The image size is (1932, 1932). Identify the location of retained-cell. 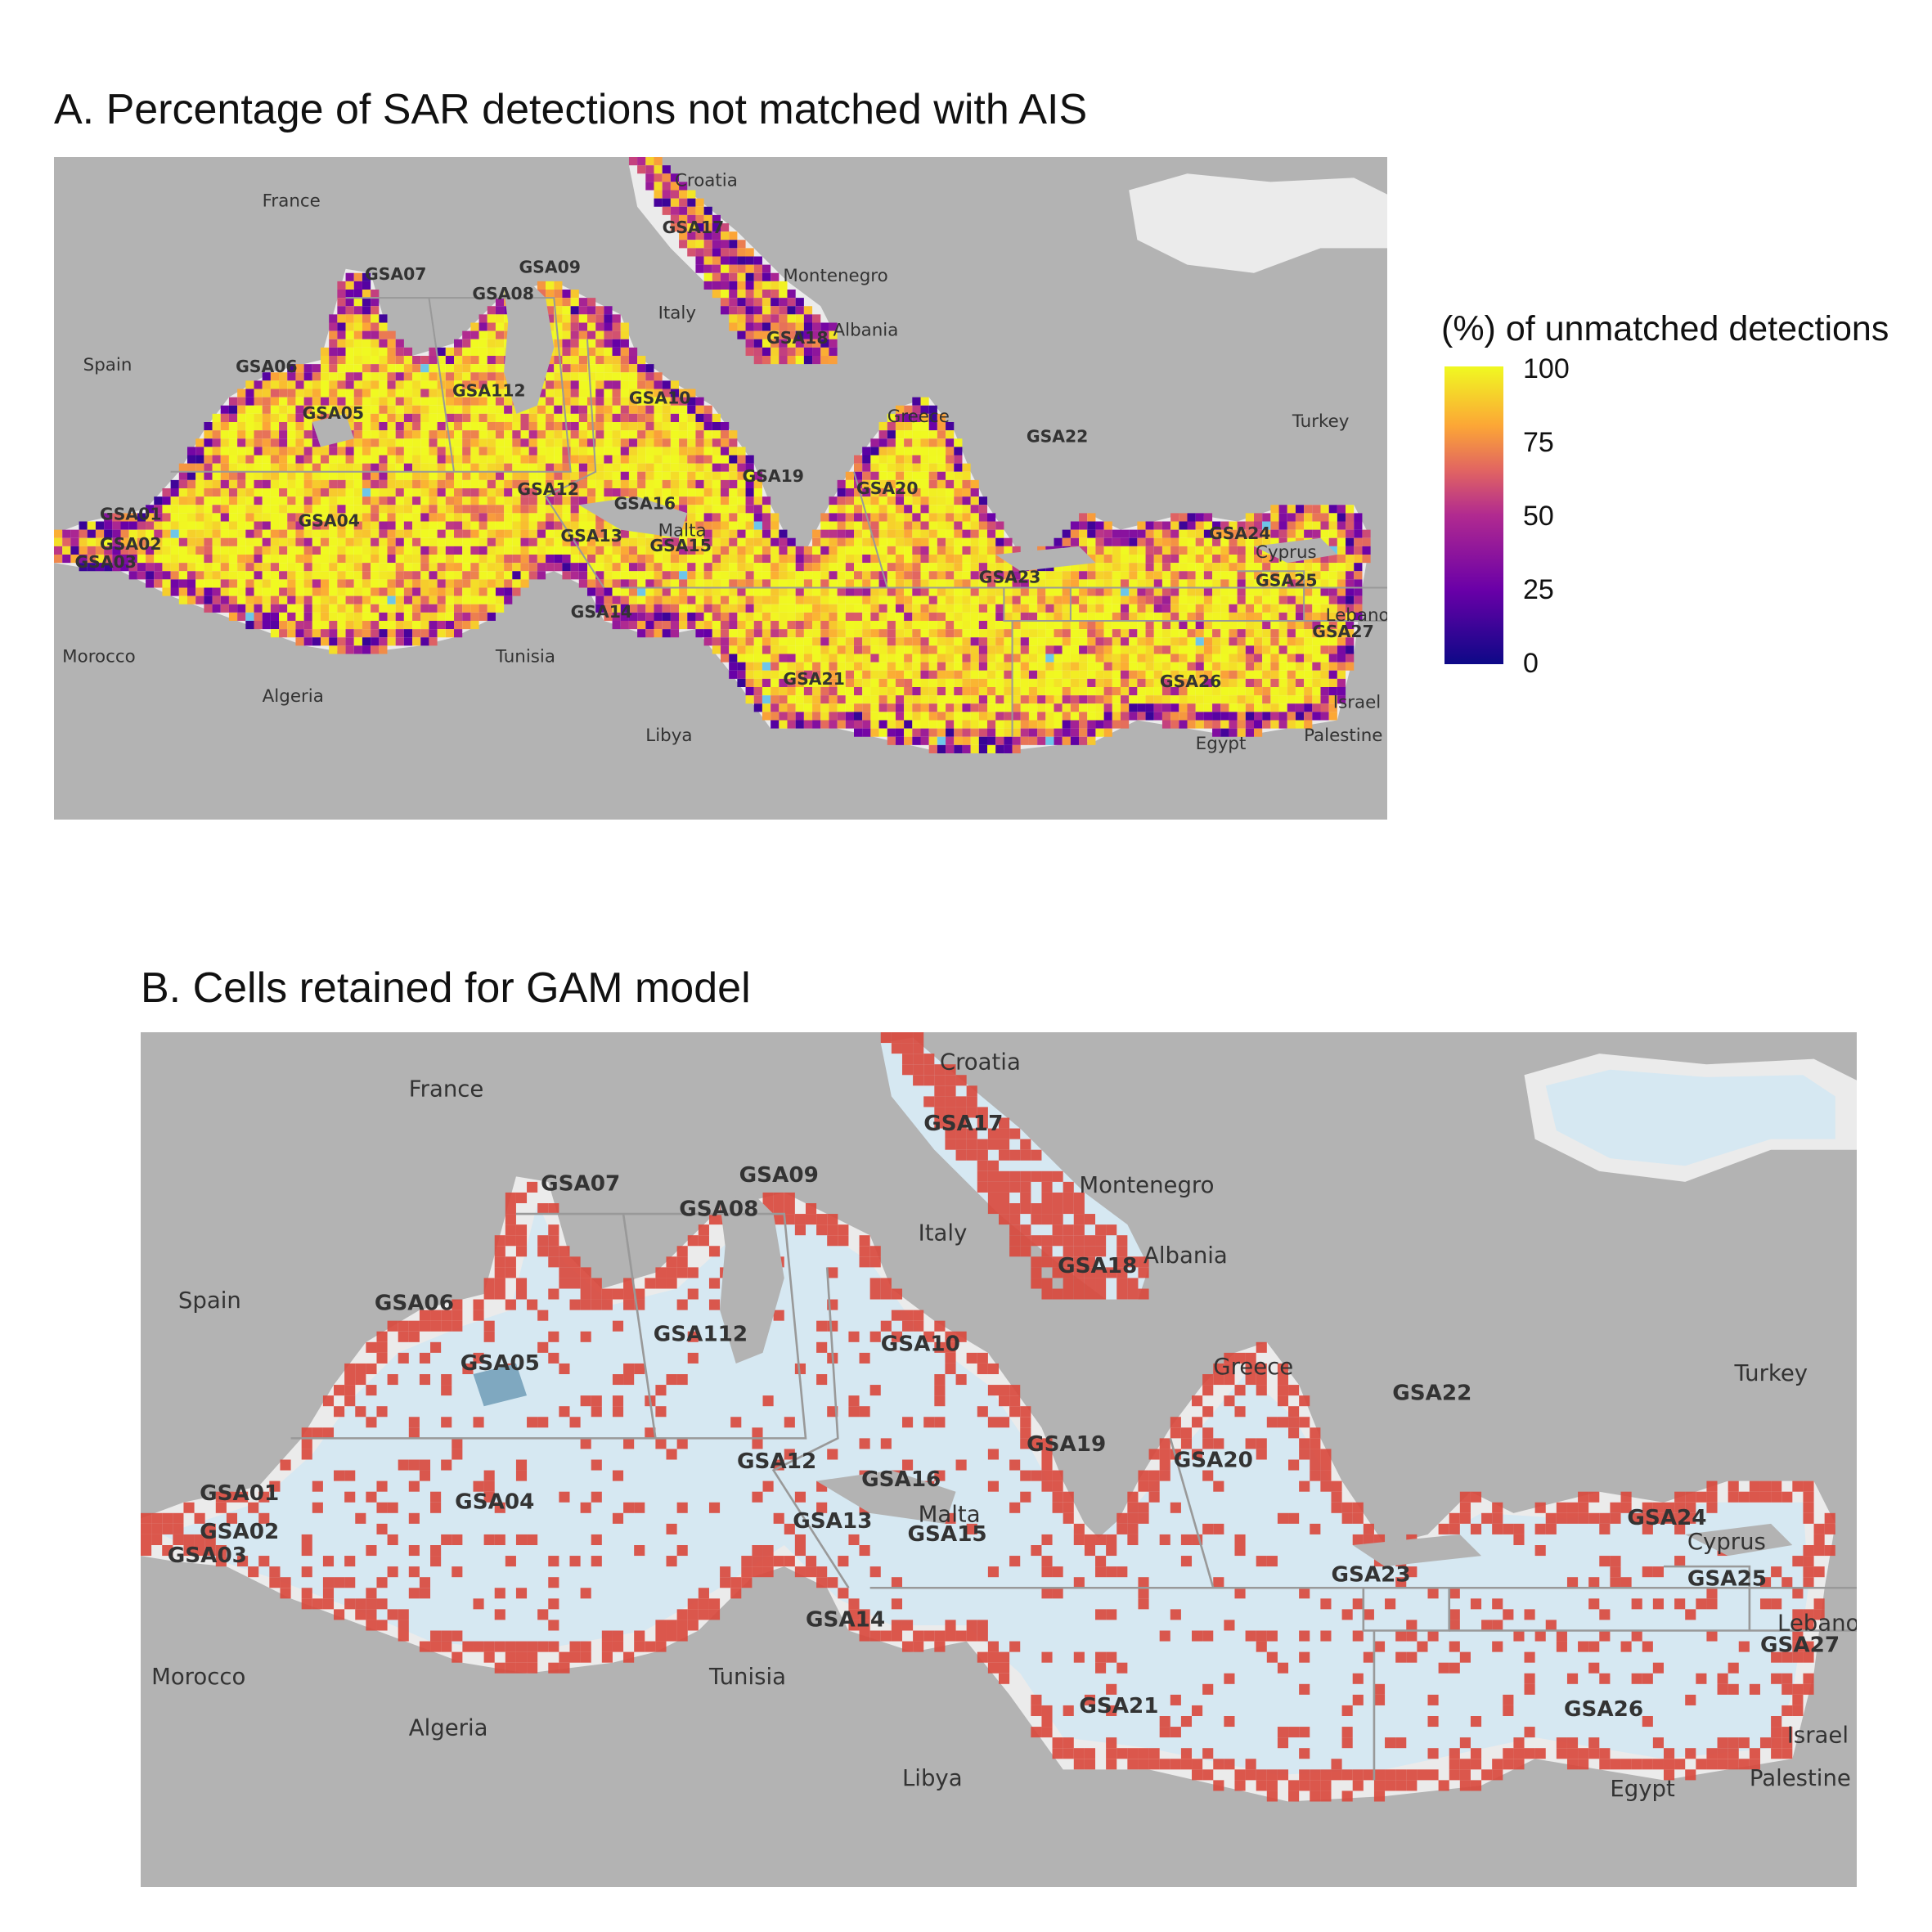
(1015, 1209).